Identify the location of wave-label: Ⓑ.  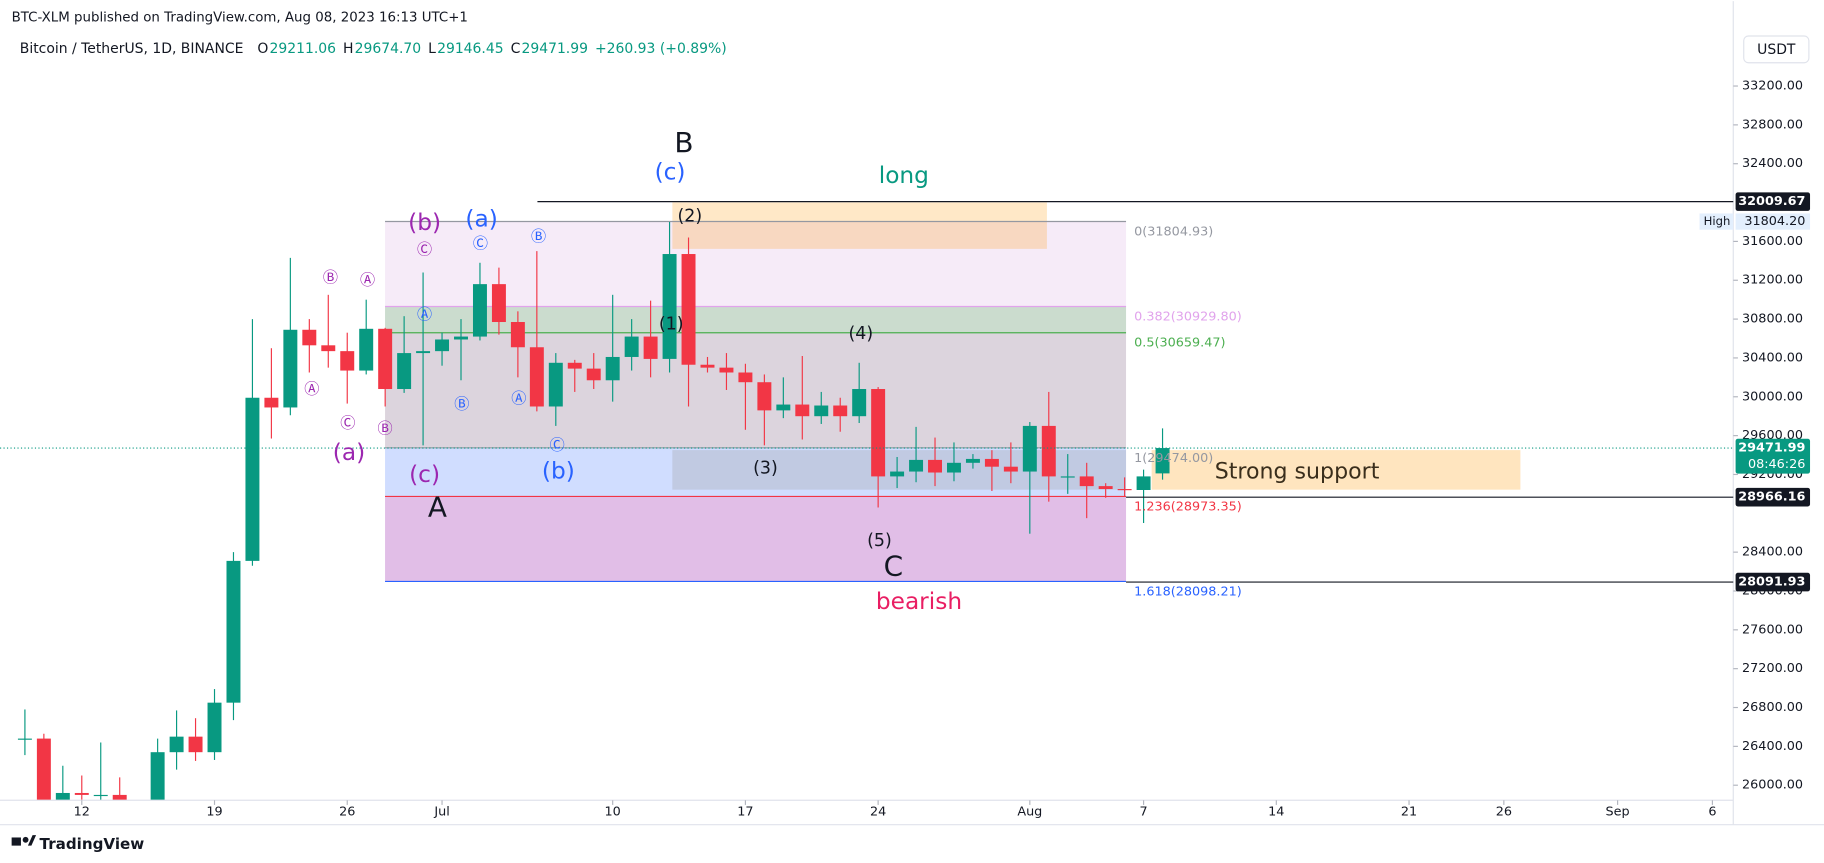
(461, 404).